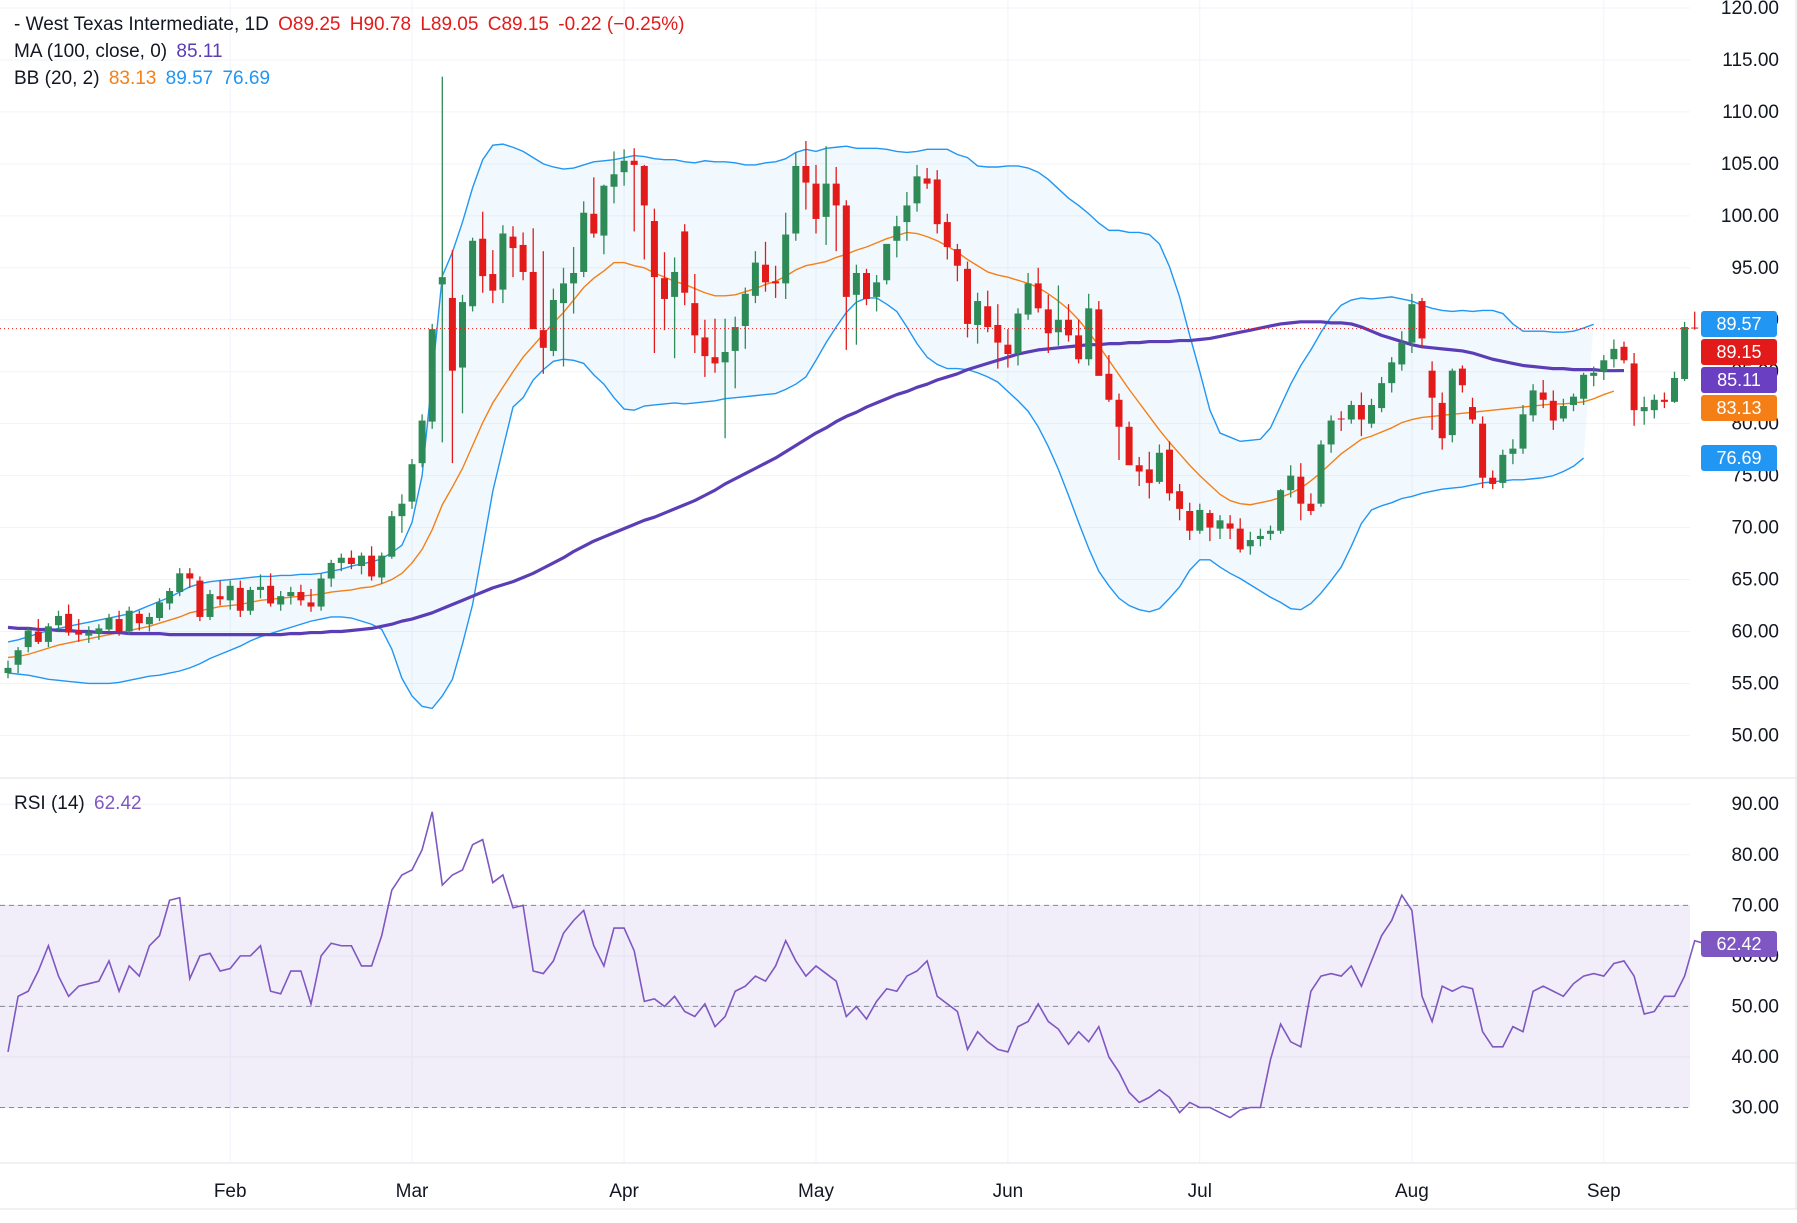 This screenshot has height=1223, width=1797. I want to click on ohlc-open: O89.25, so click(309, 24).